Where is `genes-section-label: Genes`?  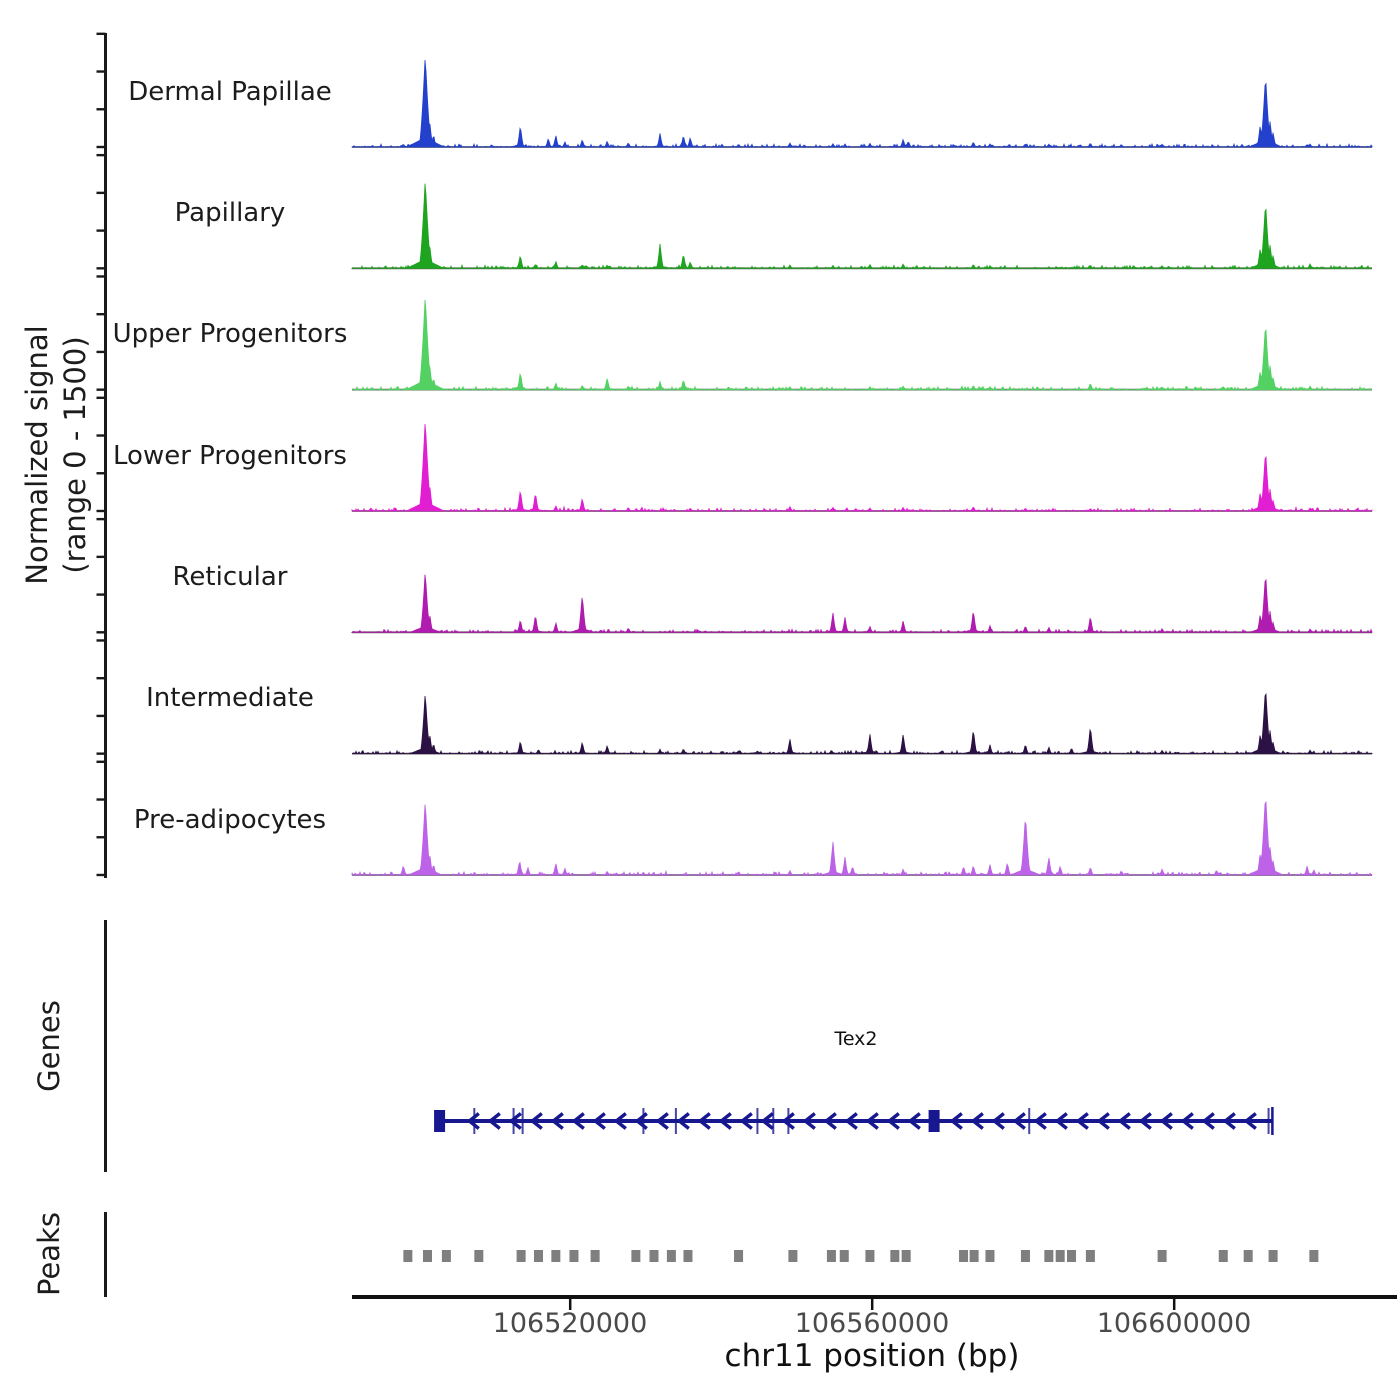
genes-section-label: Genes is located at coordinates (49, 1046).